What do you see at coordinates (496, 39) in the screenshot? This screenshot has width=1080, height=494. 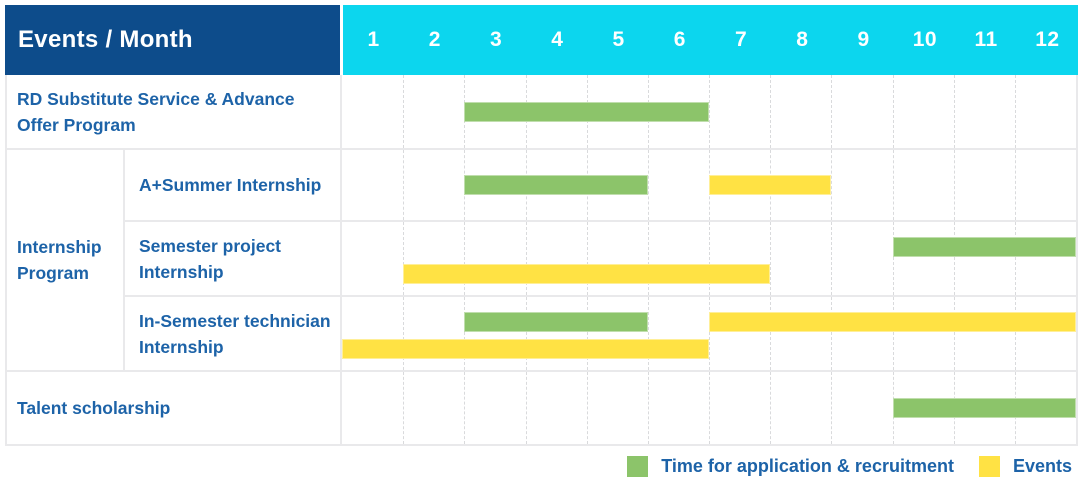 I see `month-label: 3` at bounding box center [496, 39].